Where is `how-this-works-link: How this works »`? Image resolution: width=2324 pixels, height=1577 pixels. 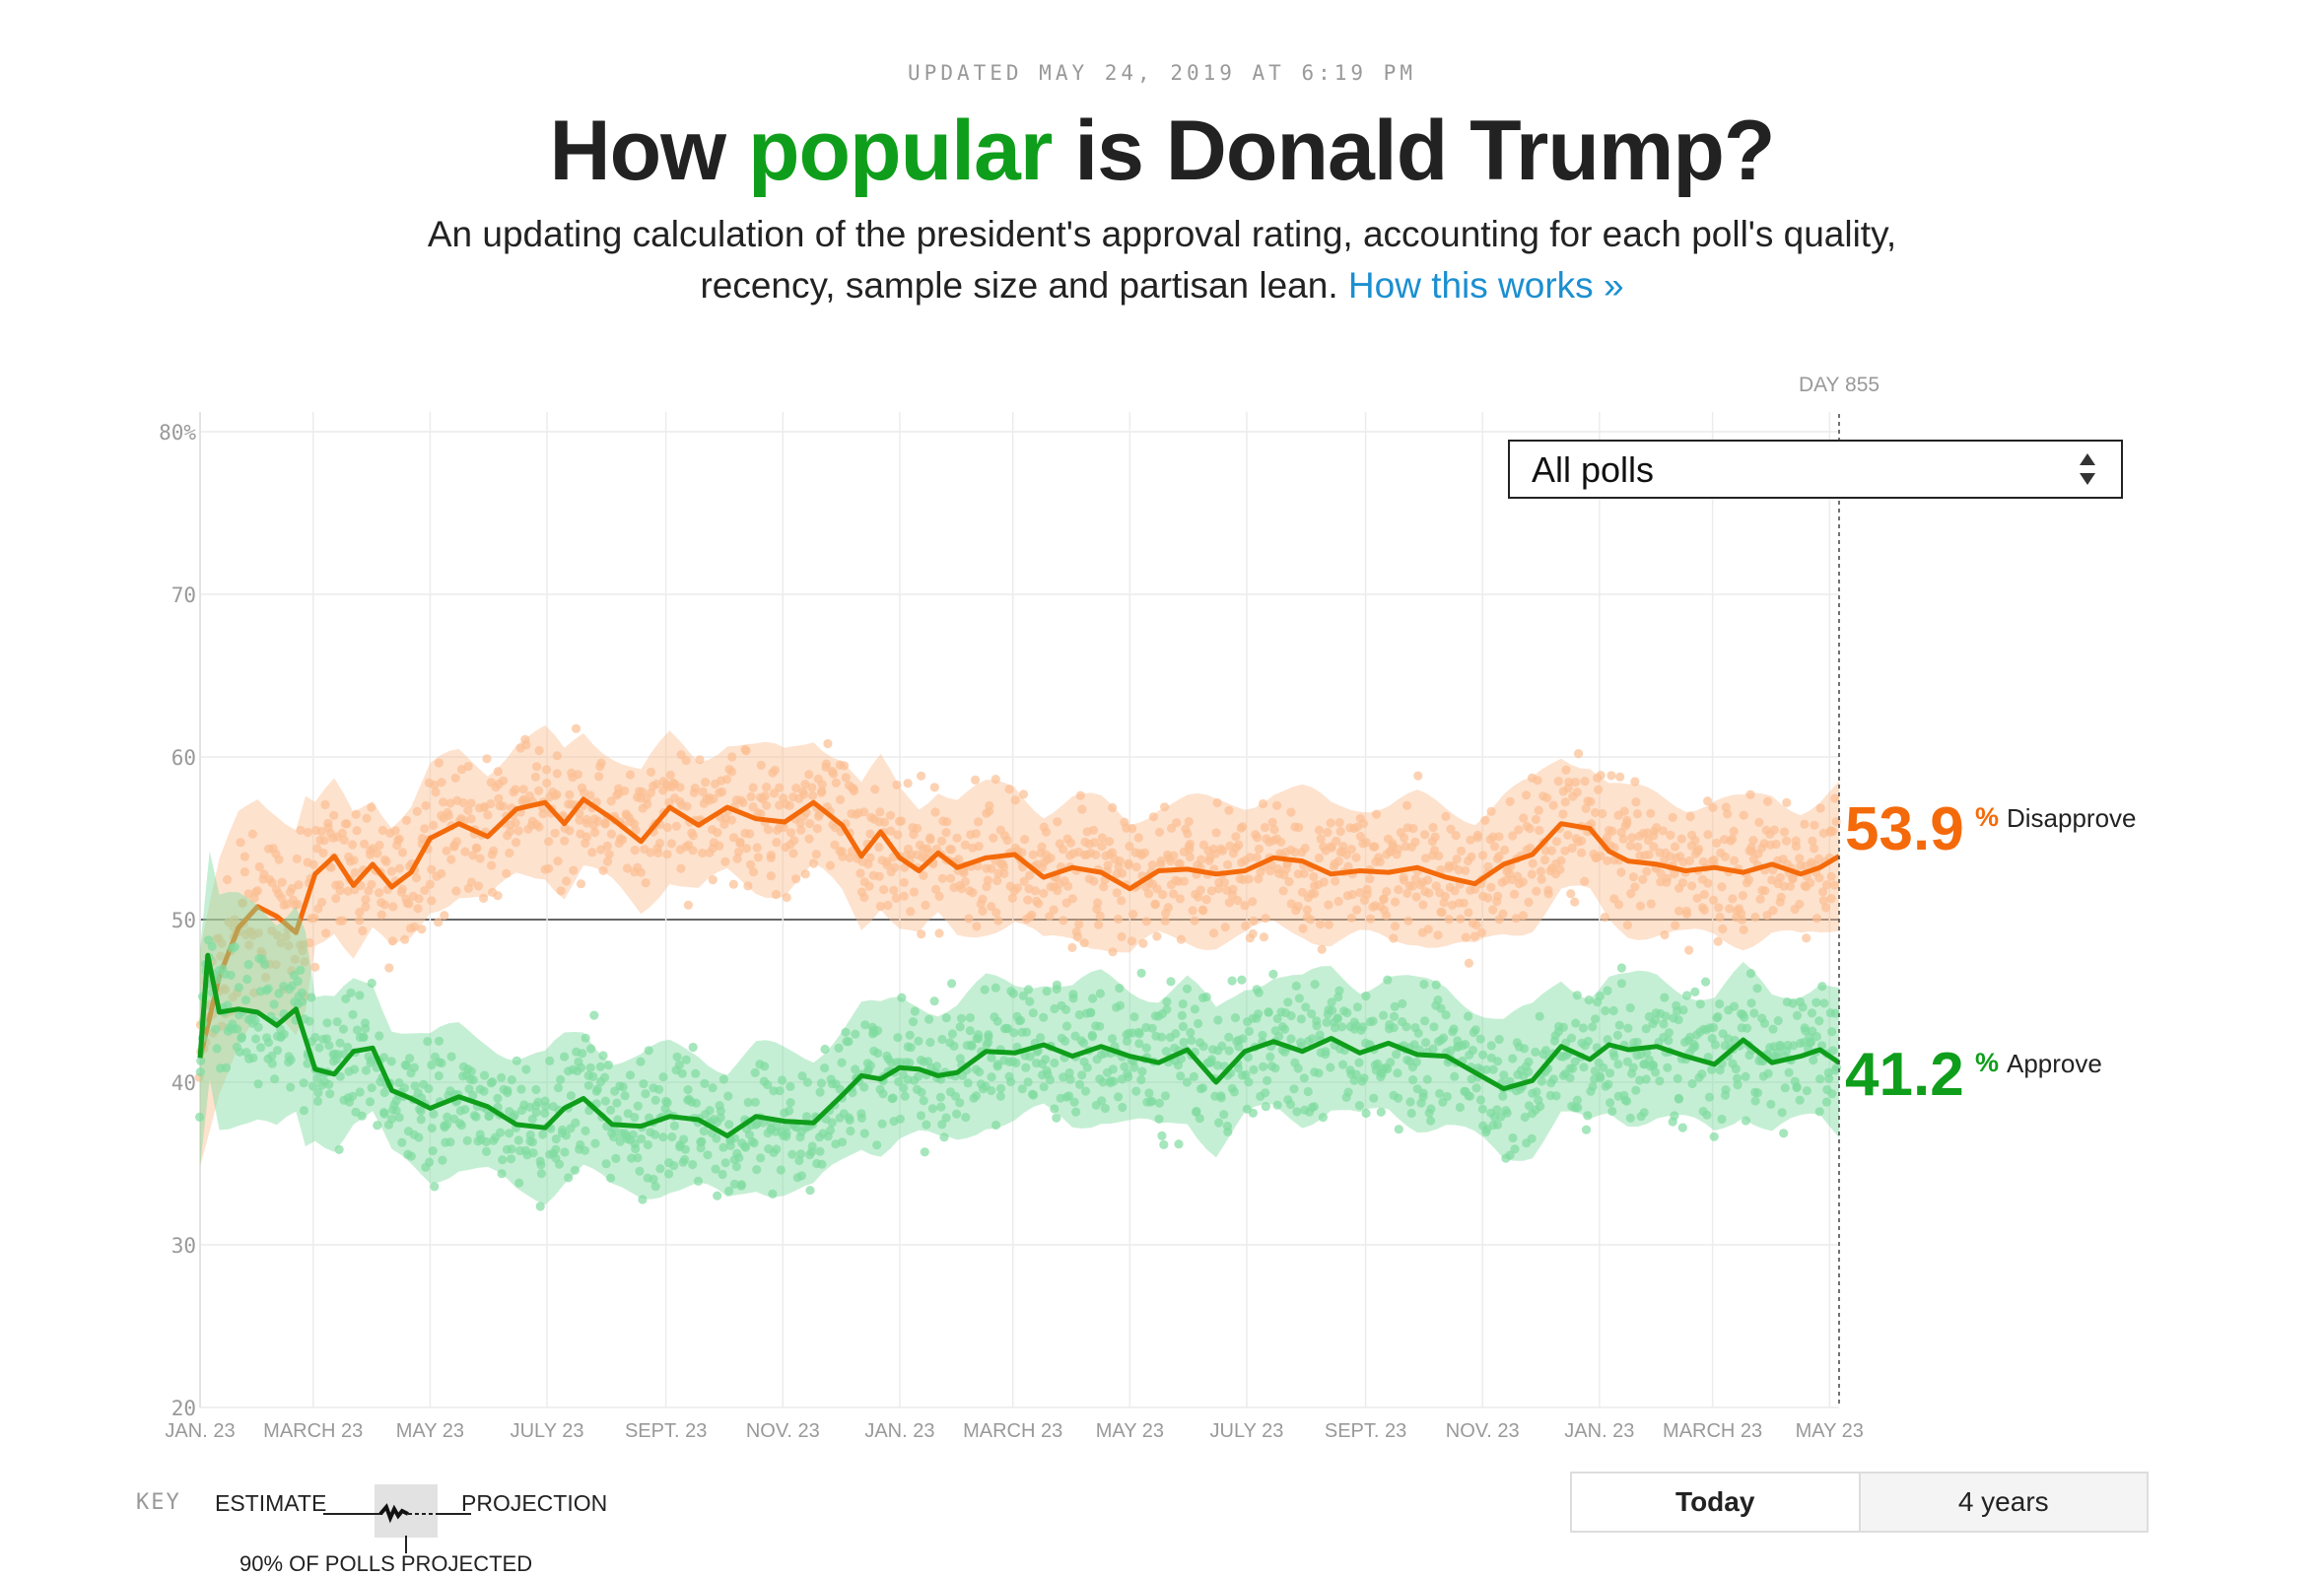 how-this-works-link: How this works » is located at coordinates (1486, 285).